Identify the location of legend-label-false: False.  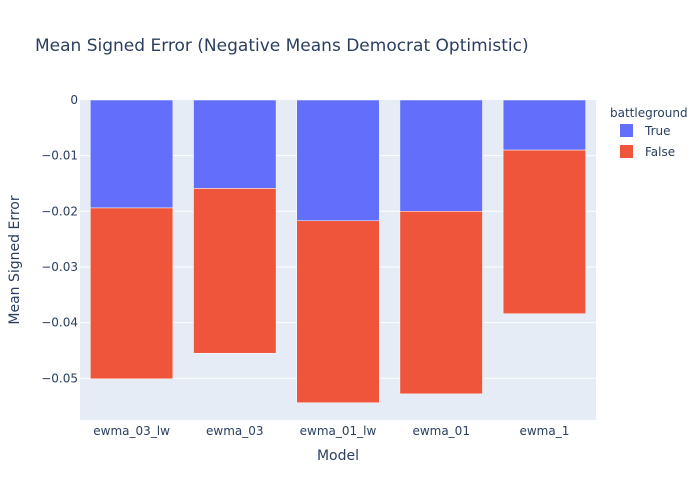
(660, 152).